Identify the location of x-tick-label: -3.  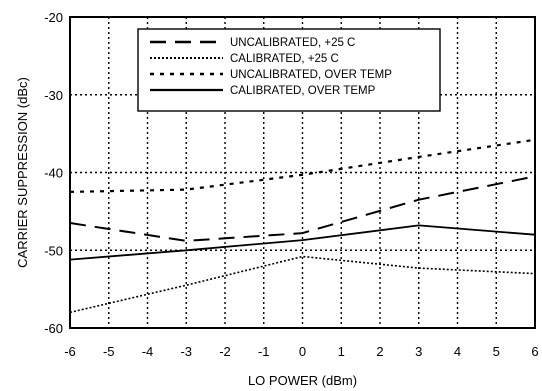
(186, 351).